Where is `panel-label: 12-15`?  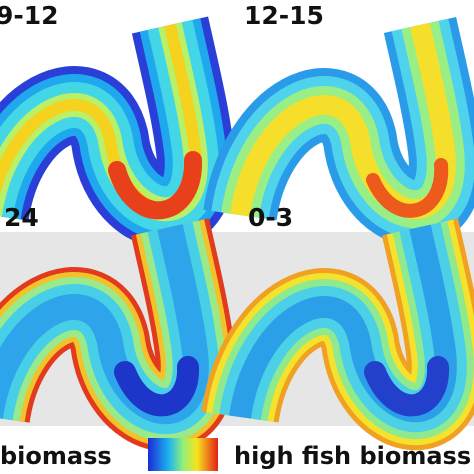
panel-label: 12-15 is located at coordinates (284, 15).